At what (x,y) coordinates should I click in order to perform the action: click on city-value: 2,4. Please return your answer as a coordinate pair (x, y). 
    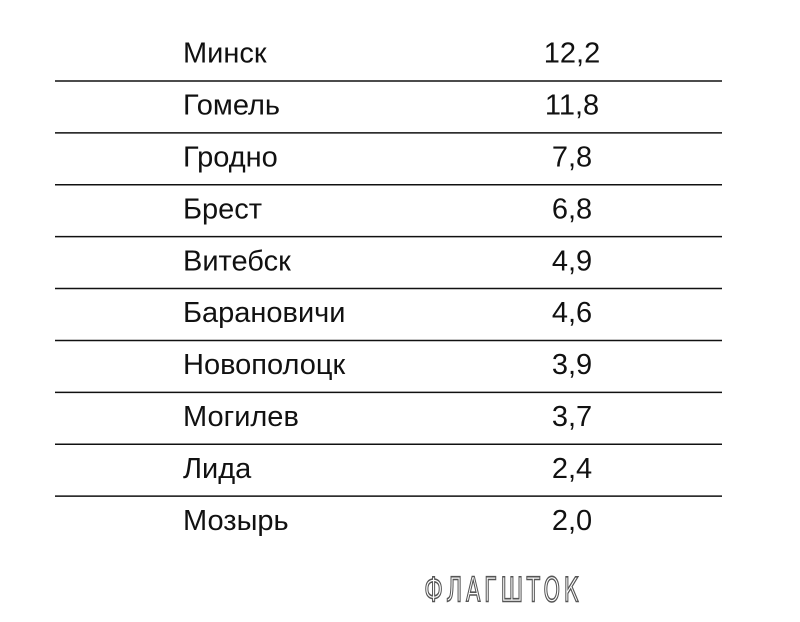
    Looking at the image, I should click on (572, 469).